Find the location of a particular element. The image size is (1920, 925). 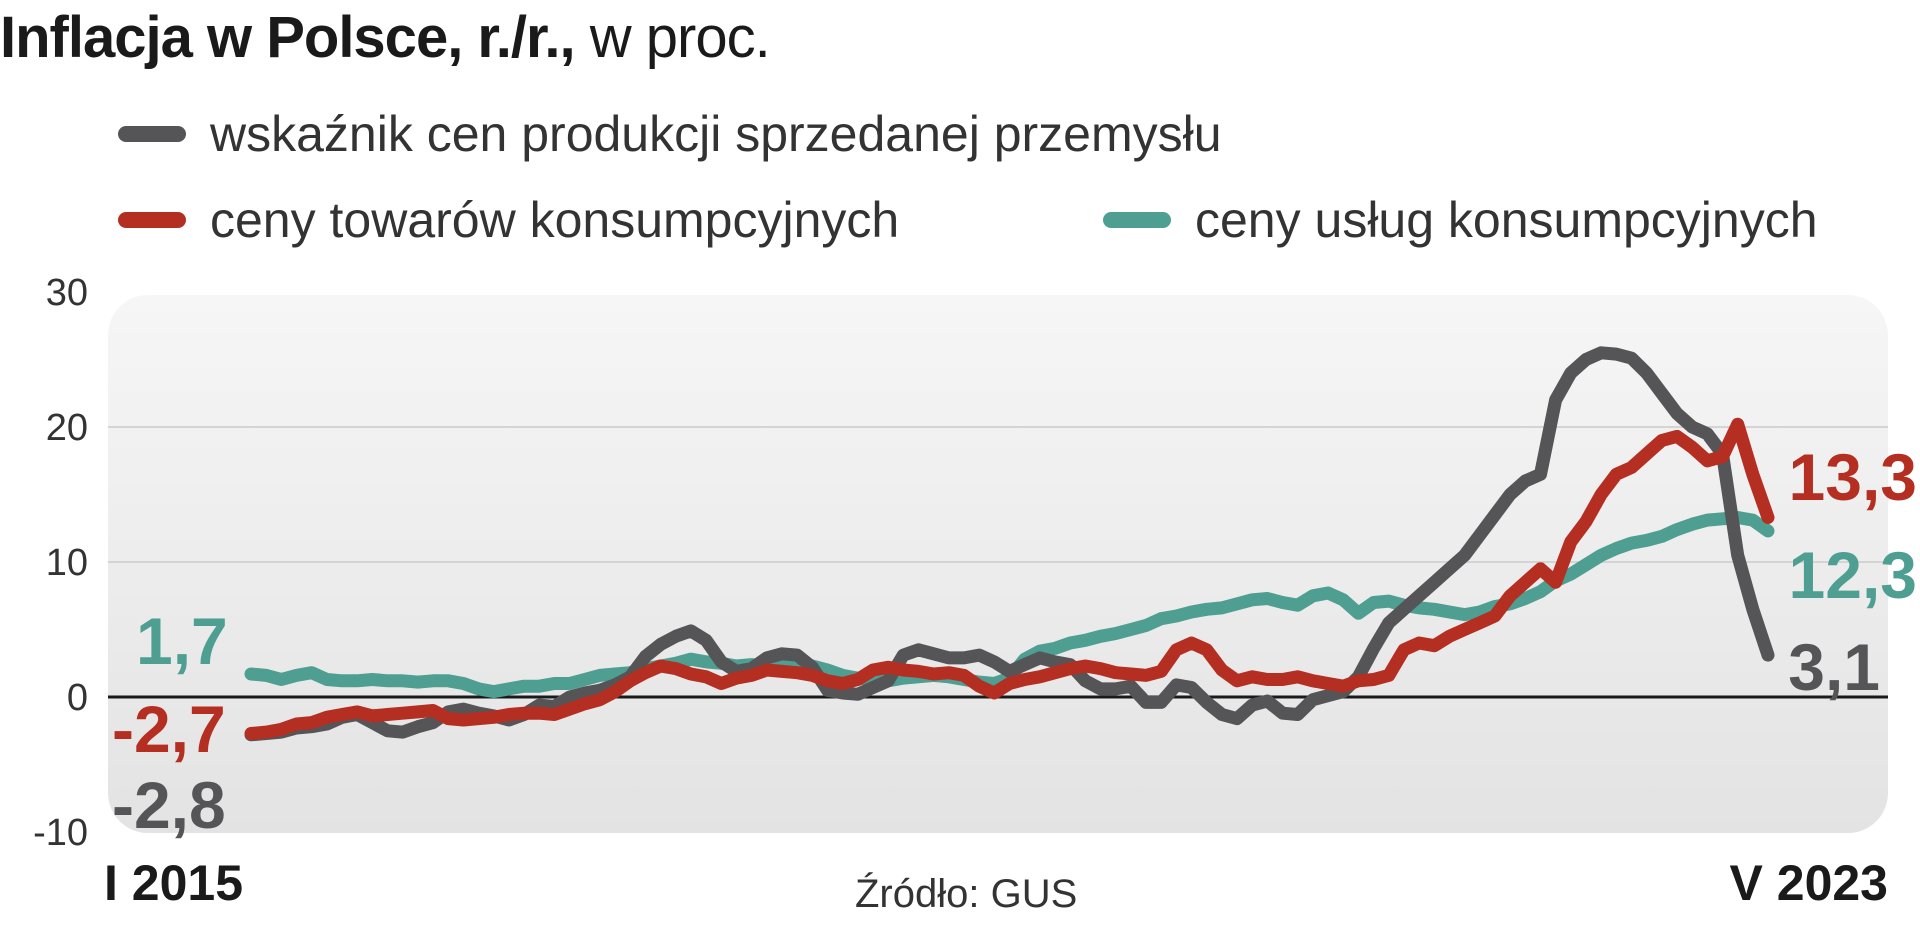

y-tick-label: -10 is located at coordinates (60, 833).